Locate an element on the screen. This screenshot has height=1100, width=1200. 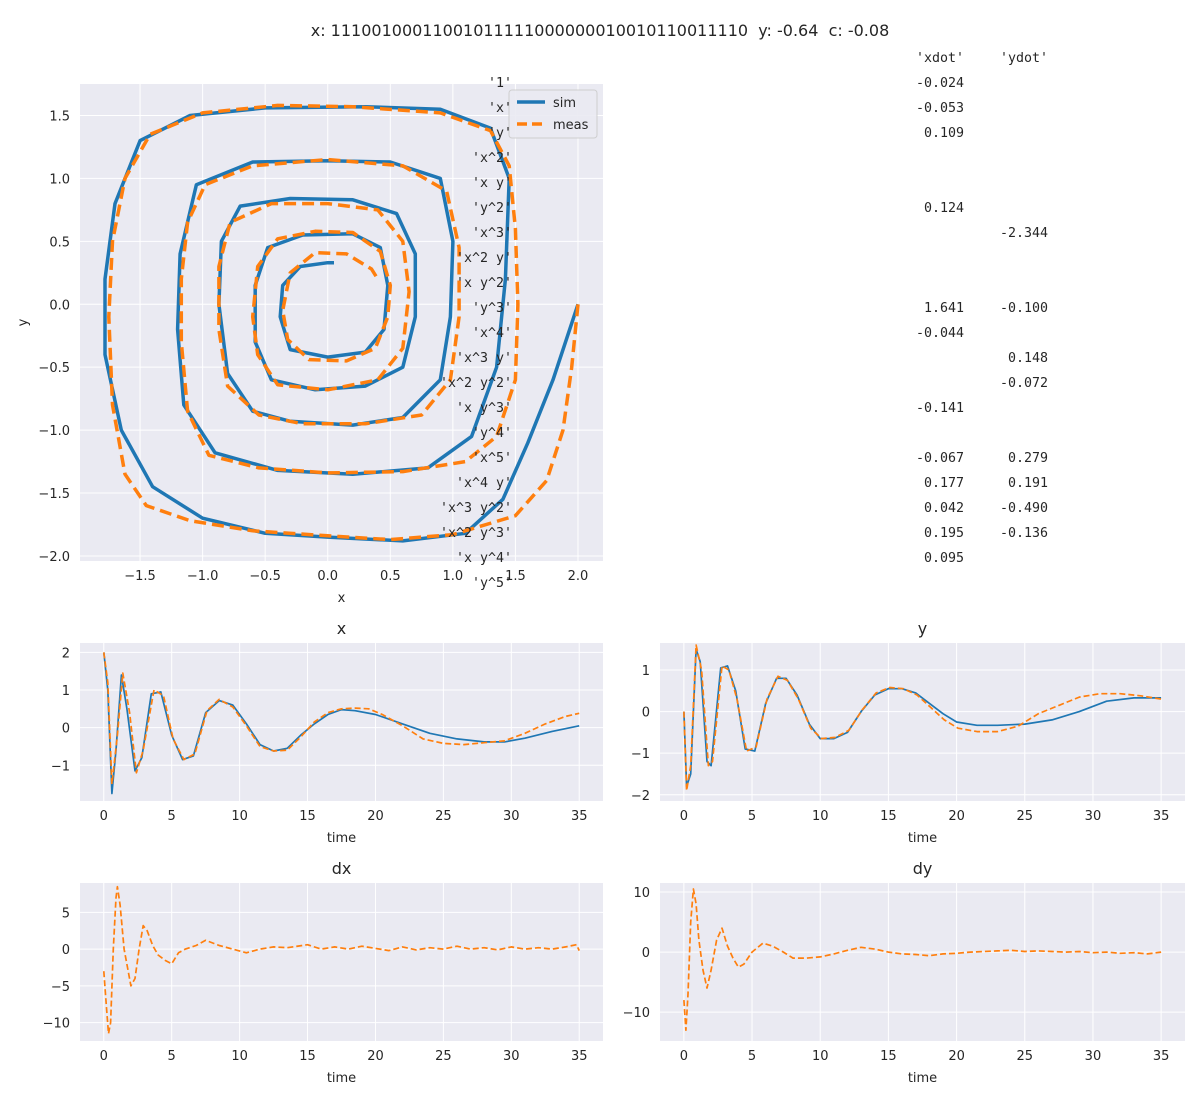
coef-xdot-value: -0.024 is located at coordinates (939, 83).